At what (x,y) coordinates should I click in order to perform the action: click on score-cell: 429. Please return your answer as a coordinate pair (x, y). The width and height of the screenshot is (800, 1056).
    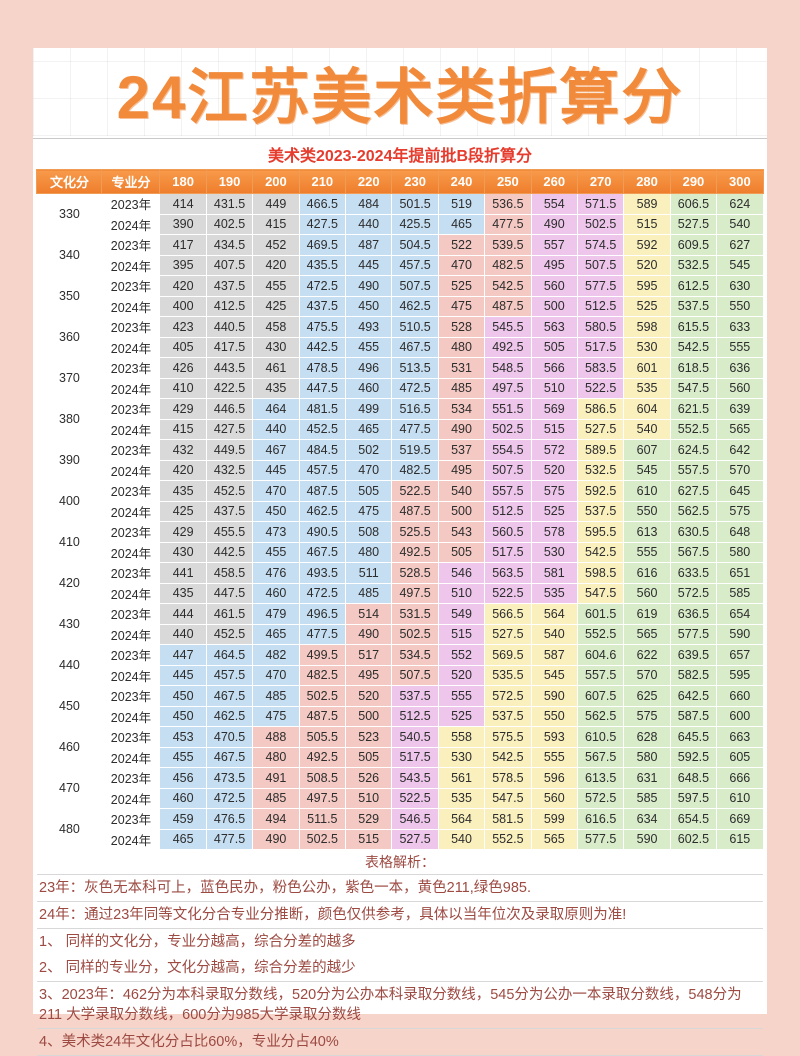
    Looking at the image, I should click on (183, 409).